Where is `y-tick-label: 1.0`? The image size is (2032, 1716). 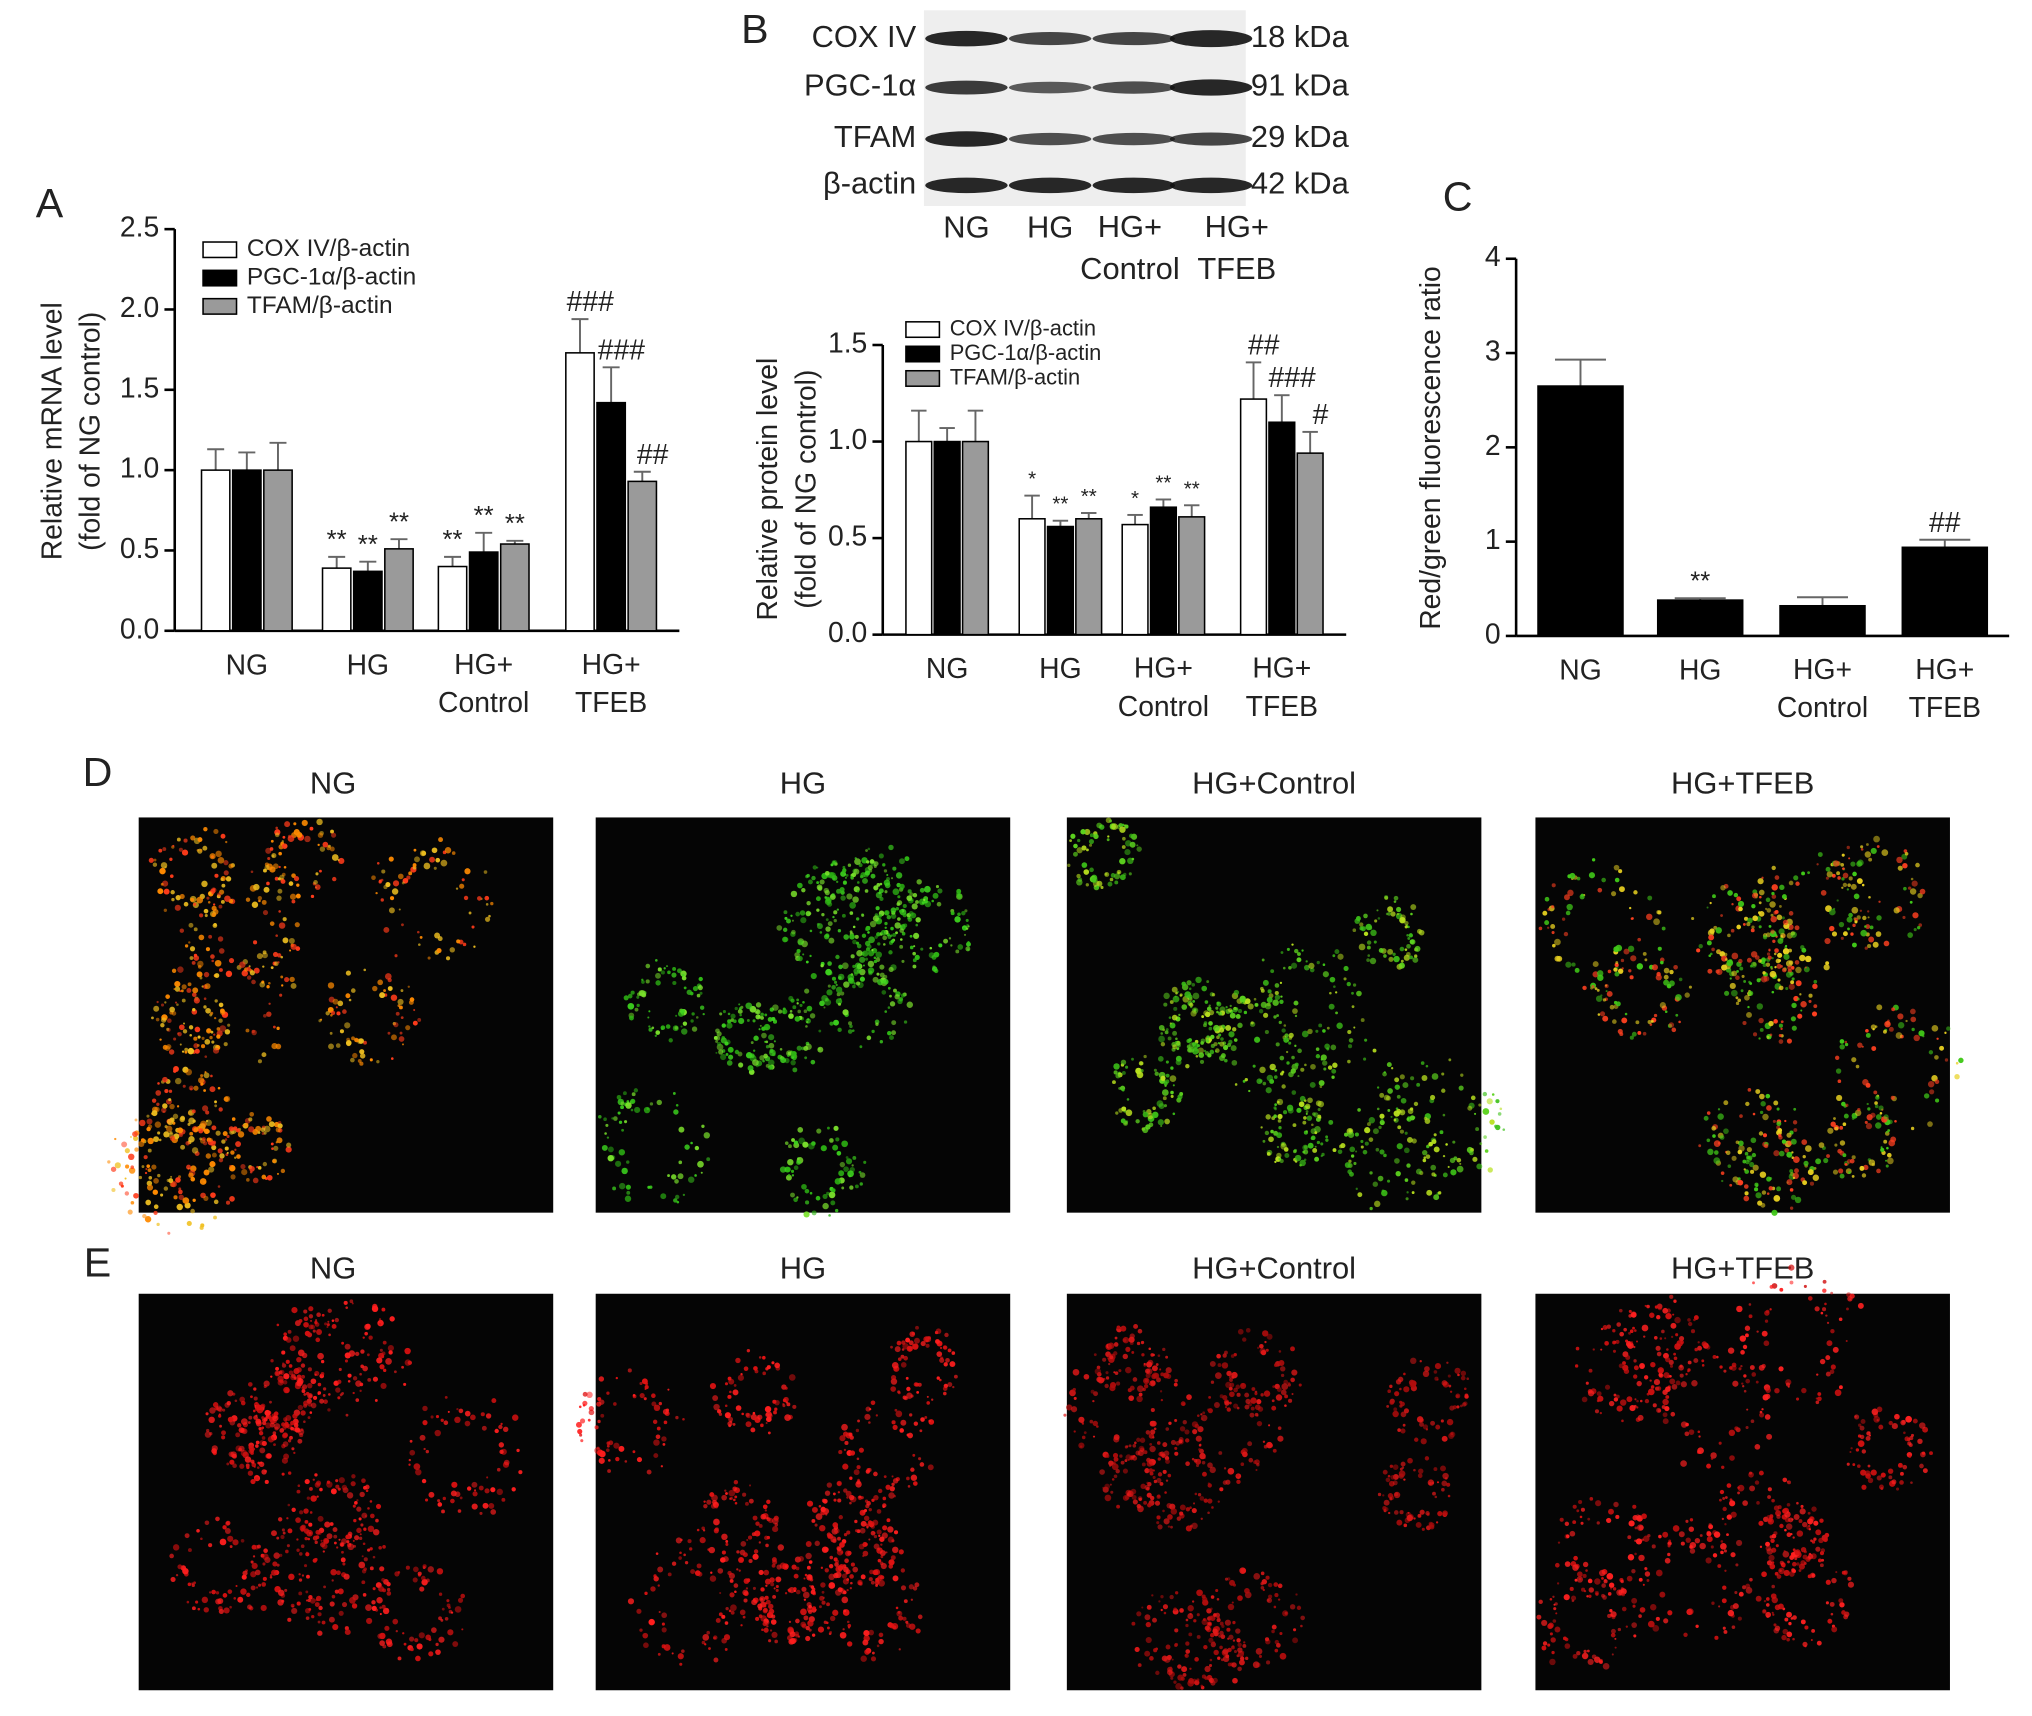
y-tick-label: 1.0 is located at coordinates (139, 469).